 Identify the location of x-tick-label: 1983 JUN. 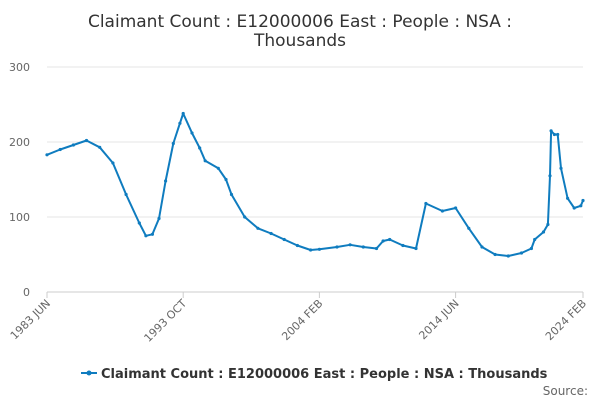
(30, 319).